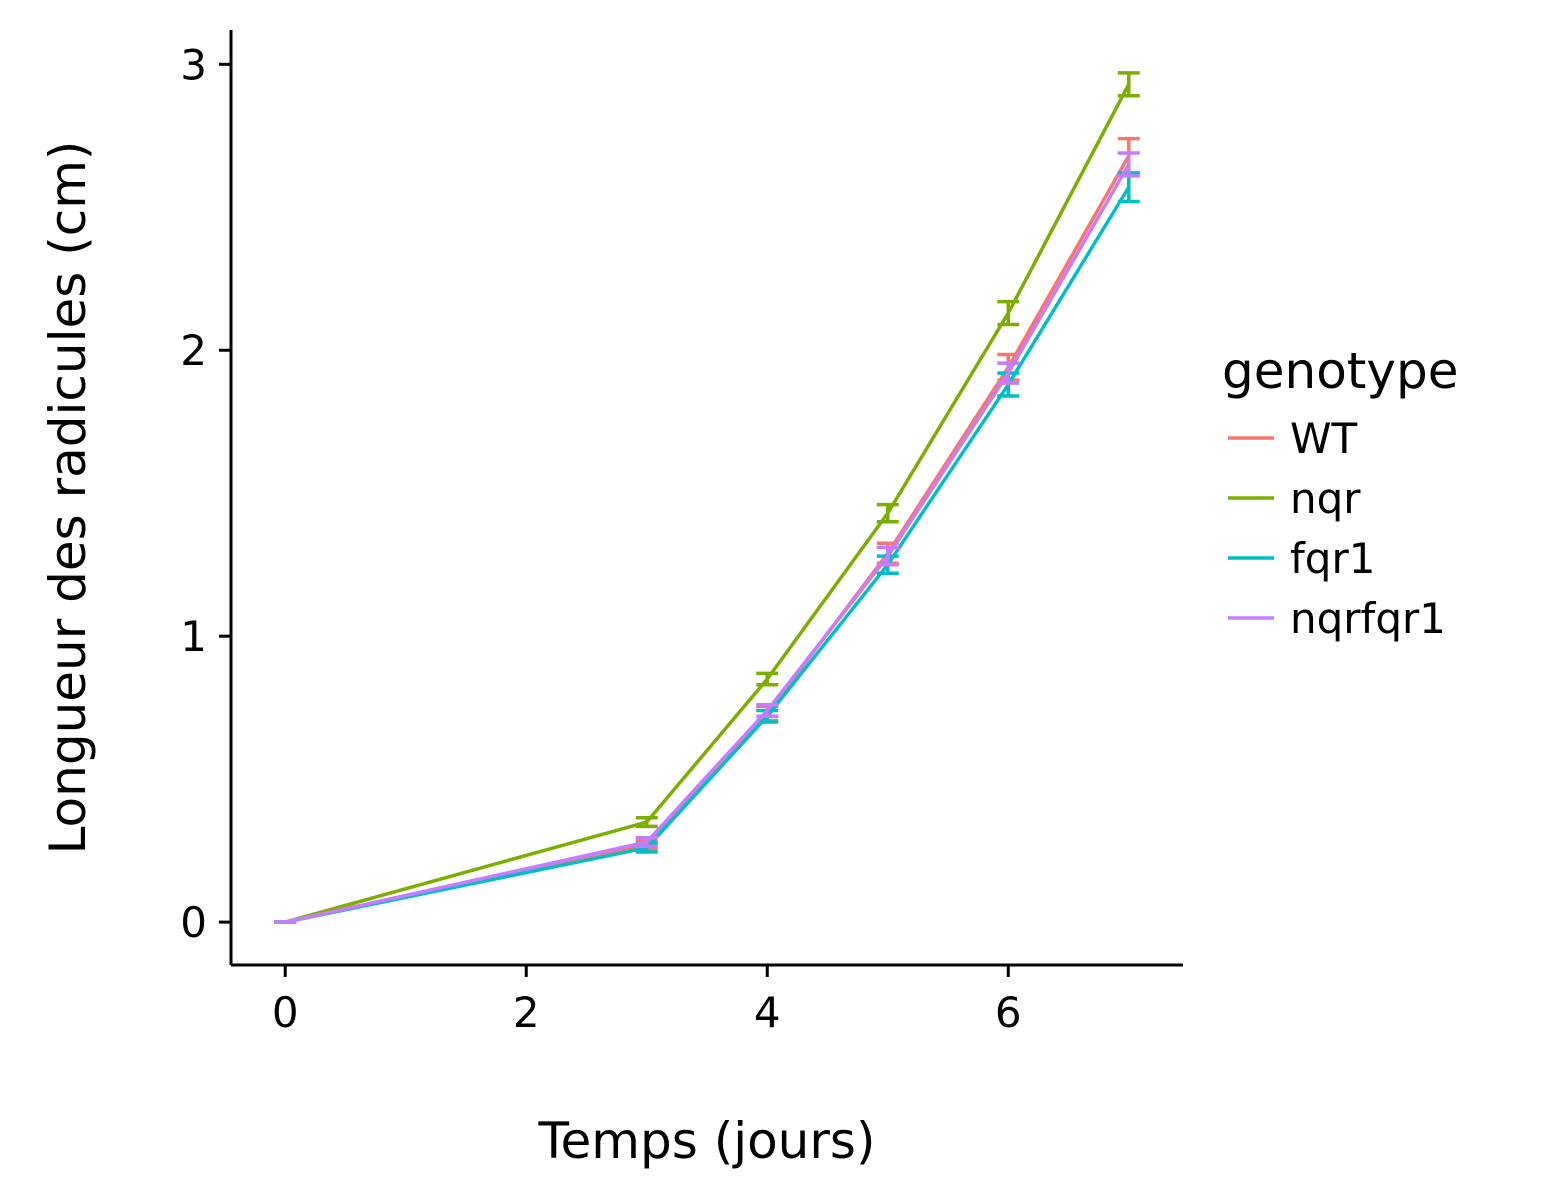  I want to click on legend-label: nqrfqr1, so click(1368, 618).